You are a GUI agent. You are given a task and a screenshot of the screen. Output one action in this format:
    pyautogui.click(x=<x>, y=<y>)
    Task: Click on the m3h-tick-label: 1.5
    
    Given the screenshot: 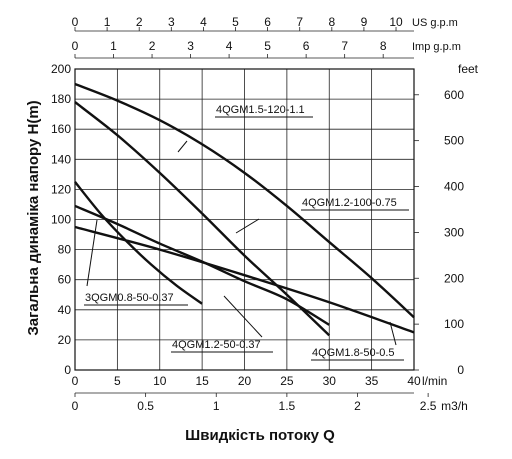 What is the action you would take?
    pyautogui.click(x=287, y=406)
    